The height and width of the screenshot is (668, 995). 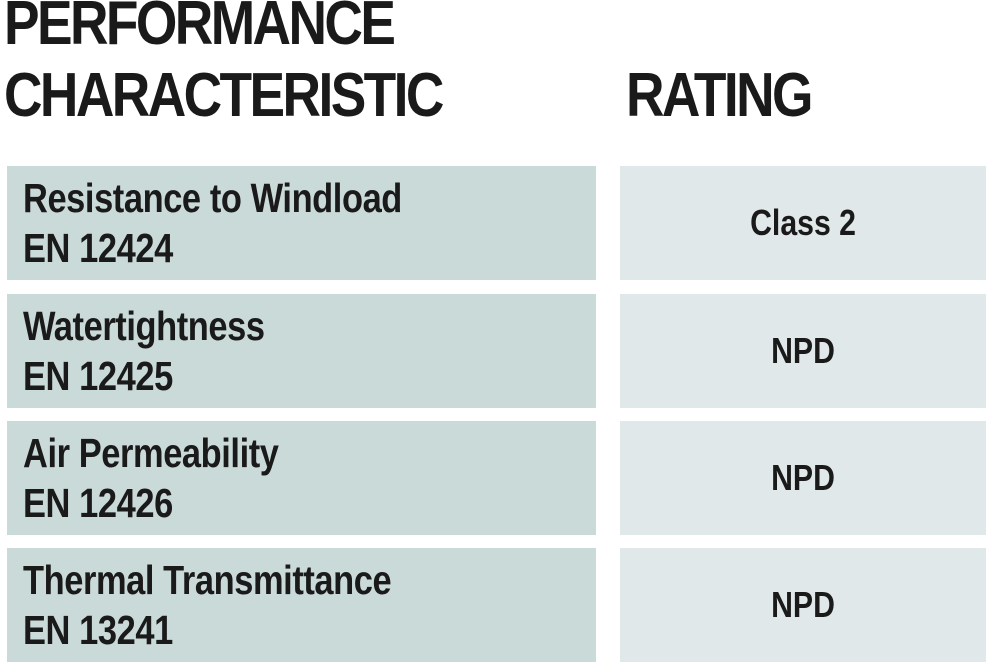 I want to click on characteristic-name: Thermal Transmittance, so click(x=207, y=580).